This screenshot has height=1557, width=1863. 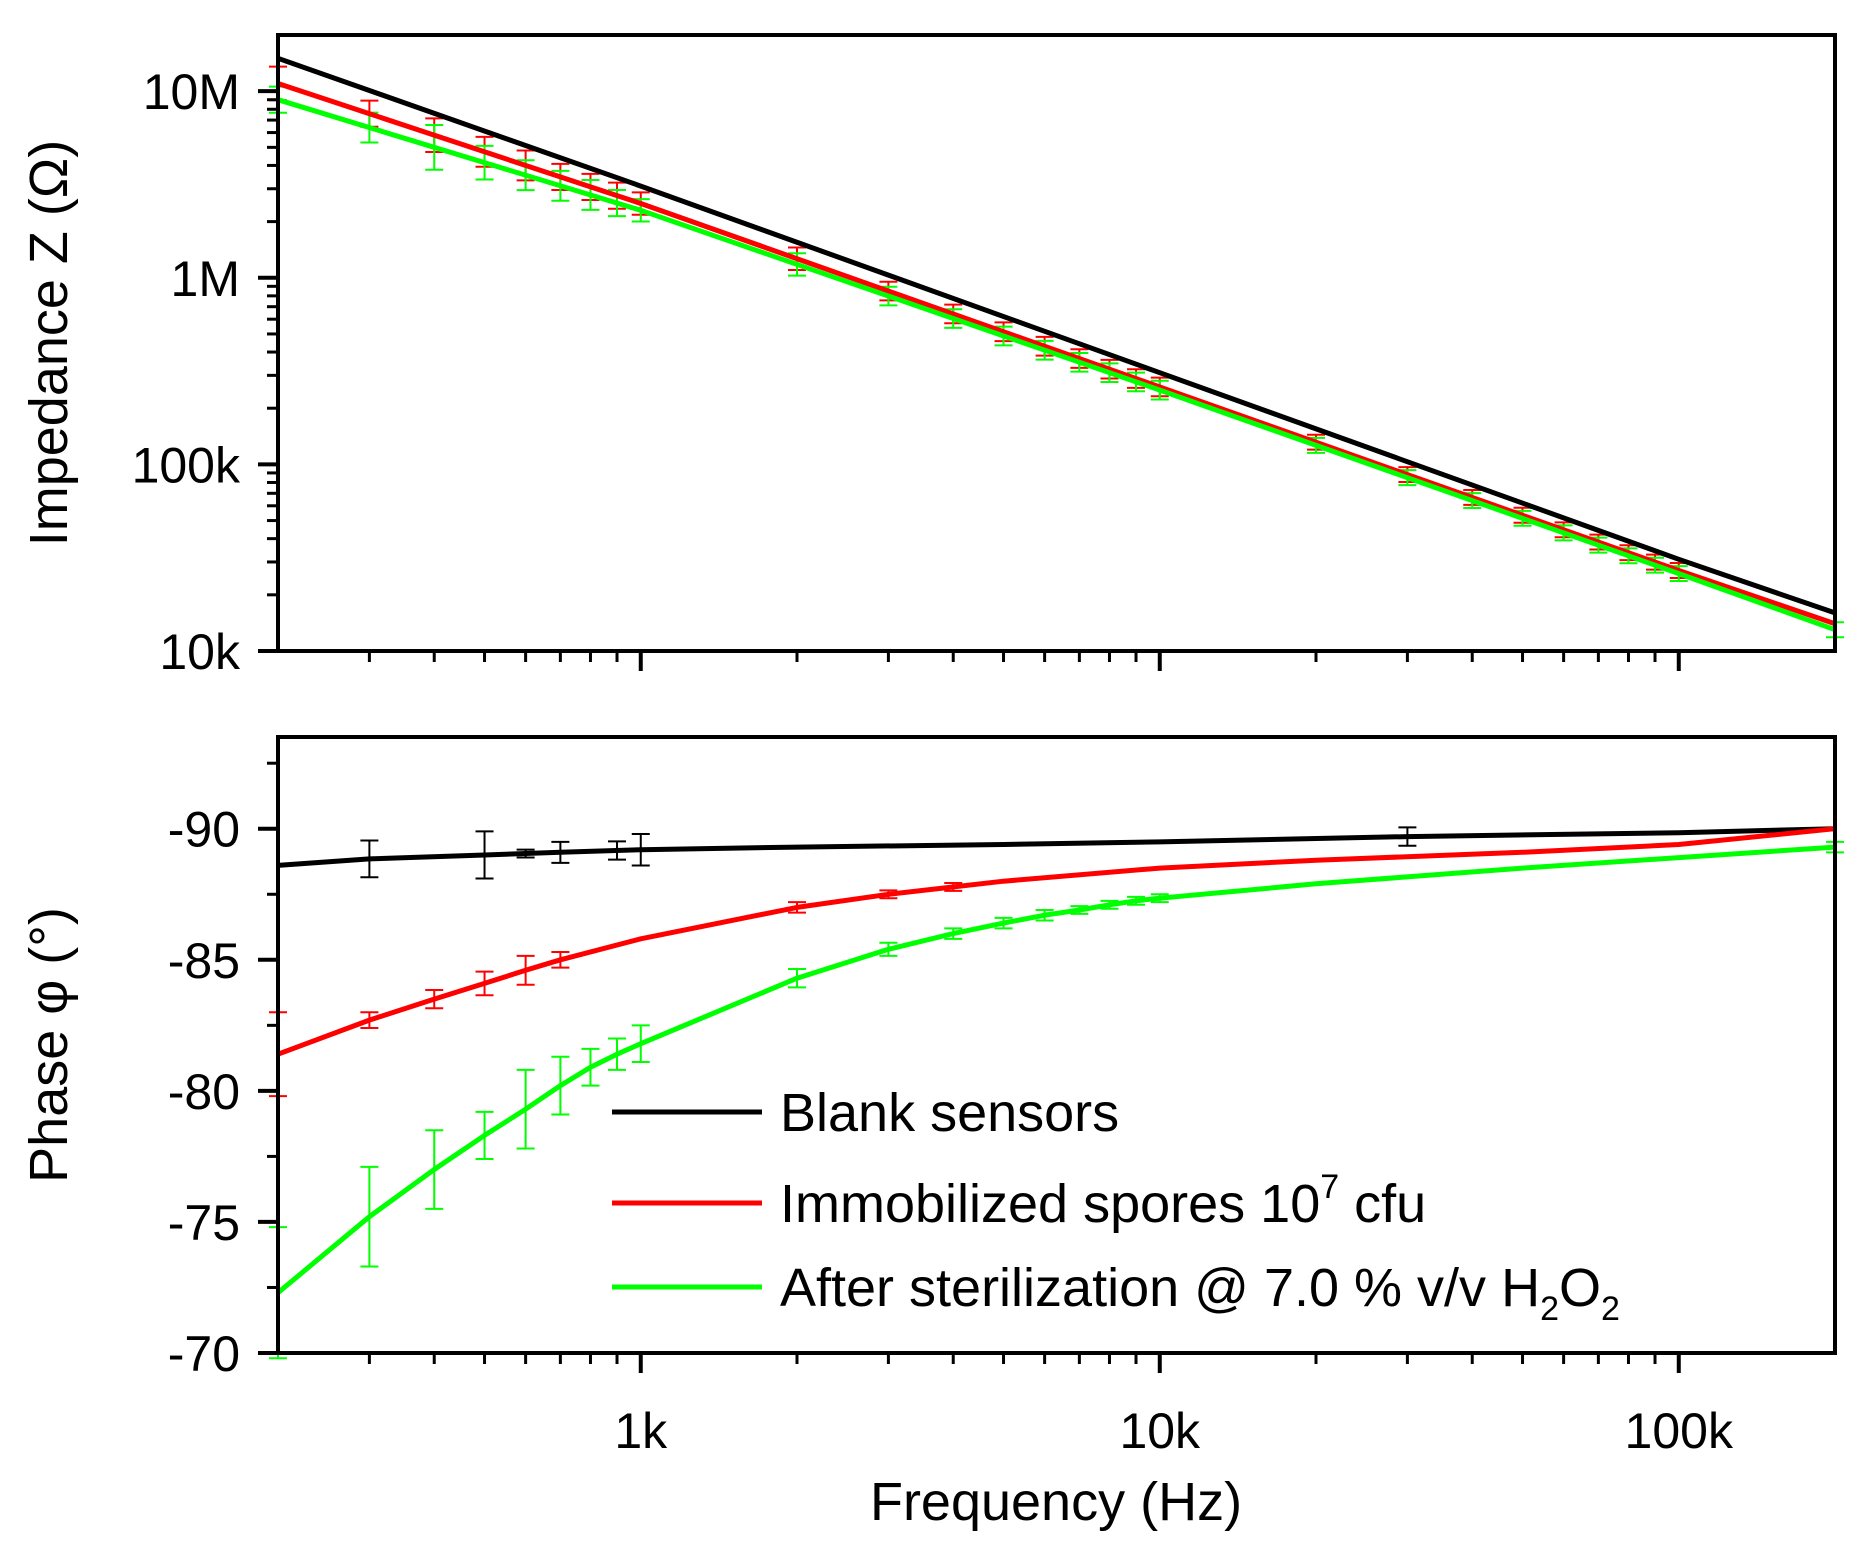 What do you see at coordinates (1160, 1288) in the screenshot?
I see `legend-label-sterilized-main: After sterilization @ 7.0 % v/v H` at bounding box center [1160, 1288].